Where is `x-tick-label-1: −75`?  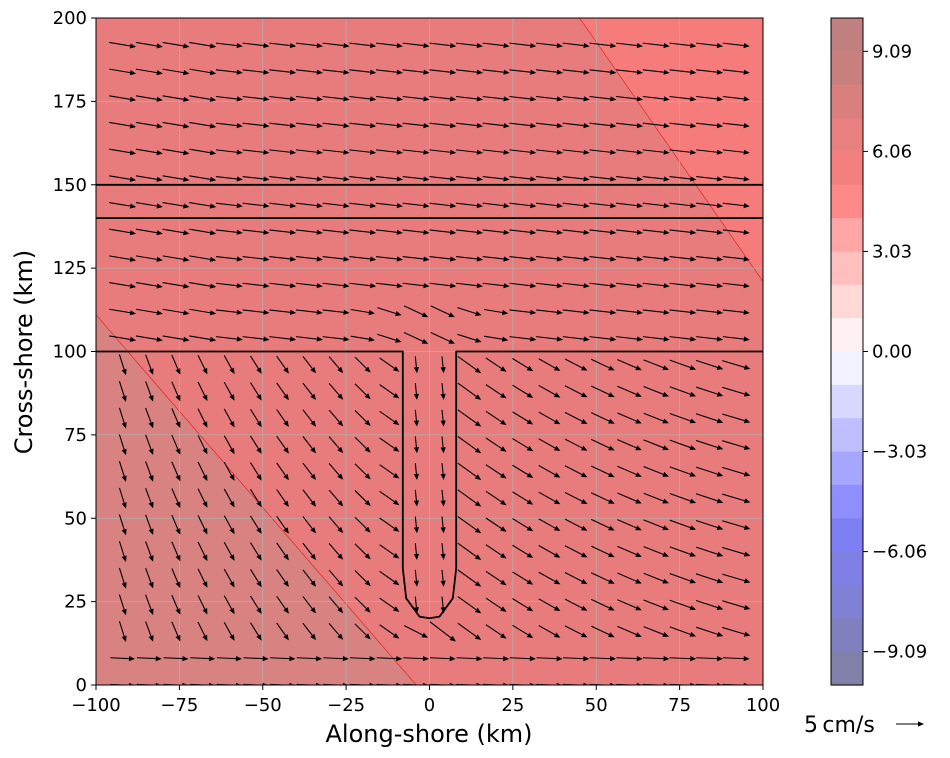 x-tick-label-1: −75 is located at coordinates (179, 705).